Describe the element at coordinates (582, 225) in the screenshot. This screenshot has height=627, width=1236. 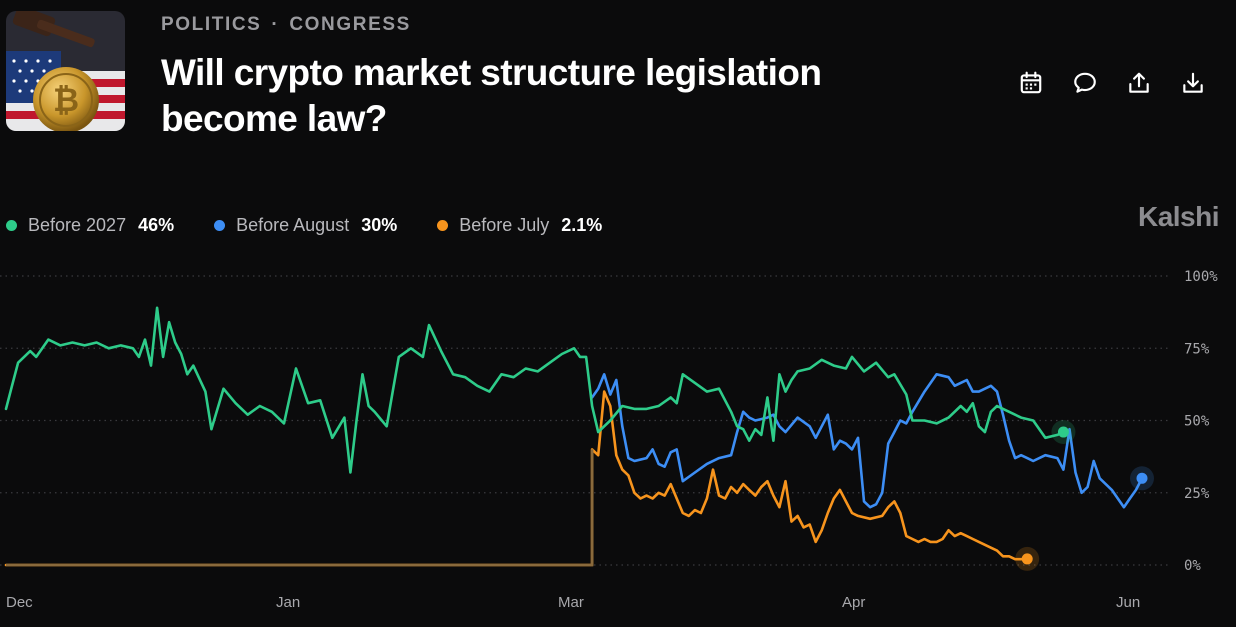
I see `legend-value: 2.1%` at that location.